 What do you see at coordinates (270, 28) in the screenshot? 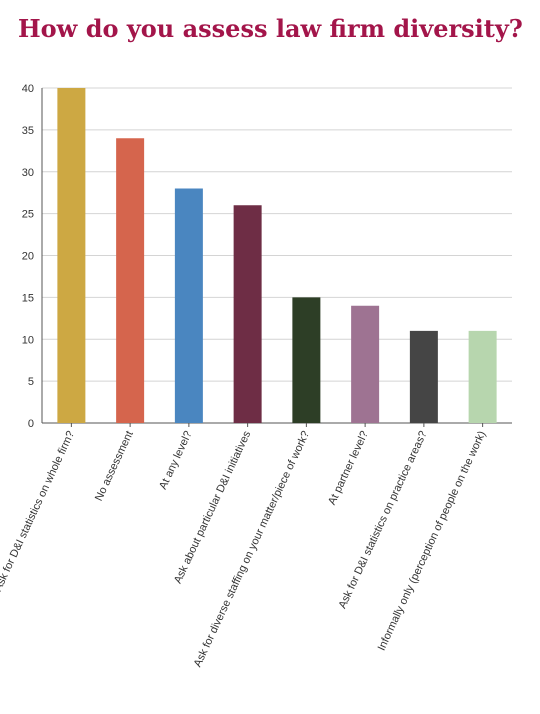
I see `chart-title: How do you assess law firm diversity?` at bounding box center [270, 28].